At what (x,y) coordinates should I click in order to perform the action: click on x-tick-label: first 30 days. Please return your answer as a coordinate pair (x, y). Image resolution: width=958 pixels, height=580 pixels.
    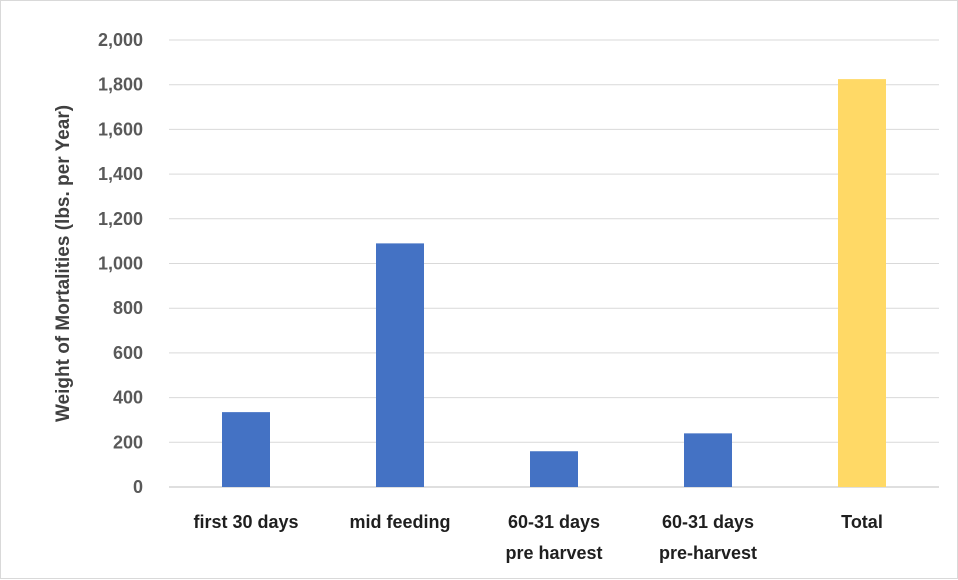
    Looking at the image, I should click on (245, 522).